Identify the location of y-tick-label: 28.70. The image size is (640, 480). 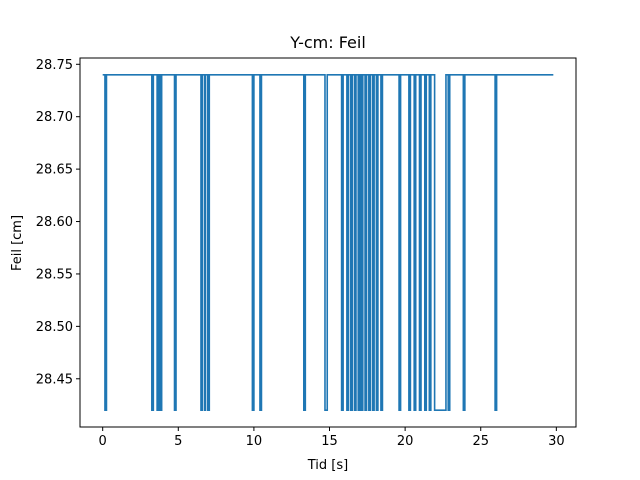
(54, 117).